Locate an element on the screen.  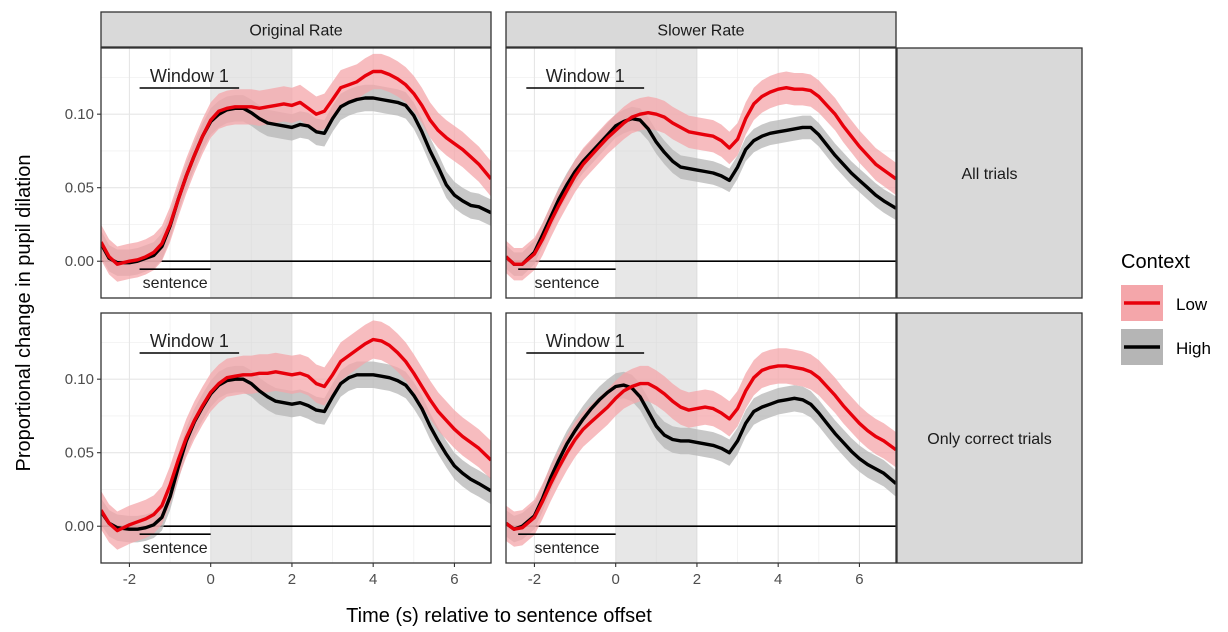
y-axis-label: Proportional change in pupil dilation is located at coordinates (24, 313).